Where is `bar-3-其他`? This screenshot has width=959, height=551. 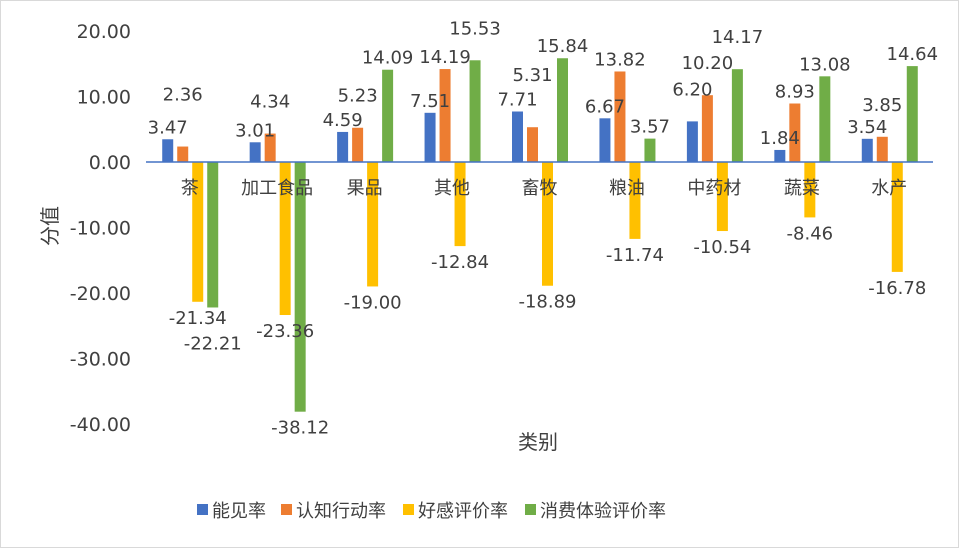
bar-3-其他 is located at coordinates (460, 204).